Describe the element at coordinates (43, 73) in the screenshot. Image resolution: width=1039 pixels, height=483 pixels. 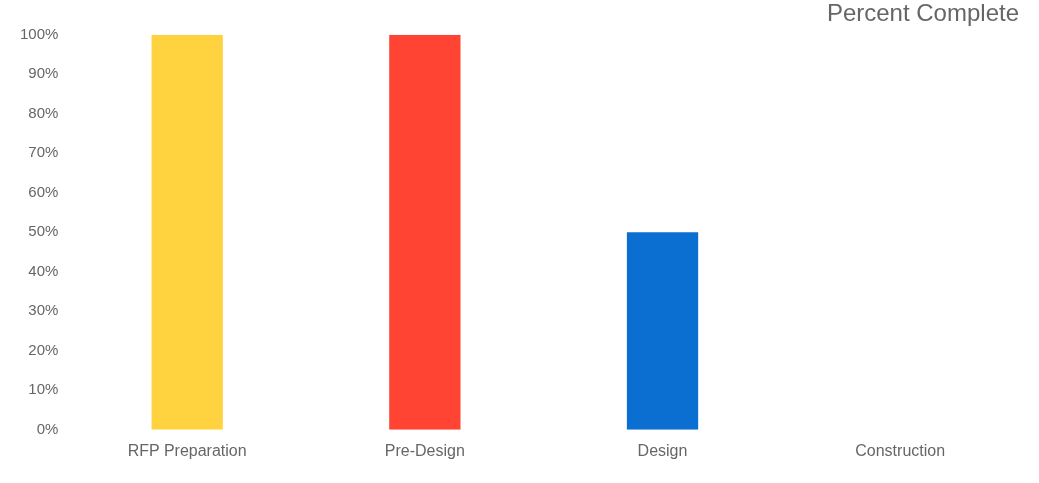
I see `y-tick-label: 90%` at that location.